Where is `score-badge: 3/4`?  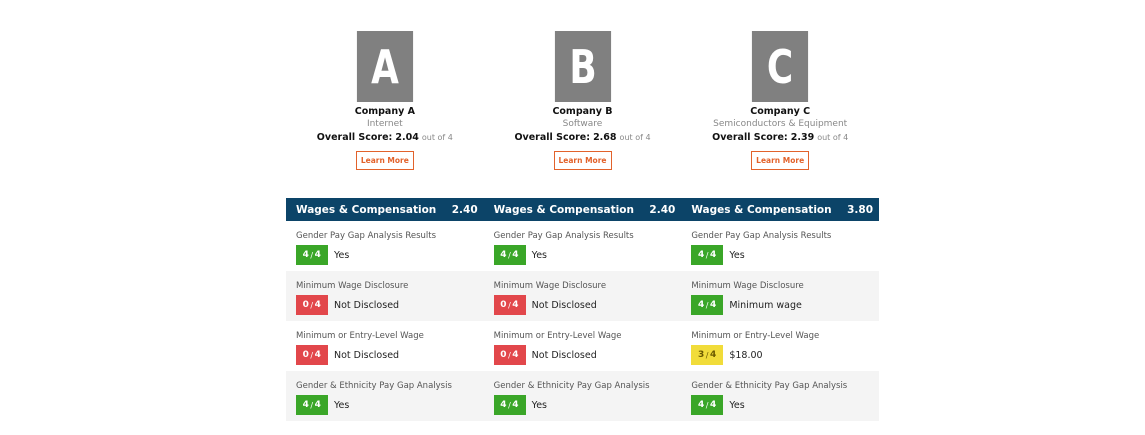 score-badge: 3/4 is located at coordinates (707, 355).